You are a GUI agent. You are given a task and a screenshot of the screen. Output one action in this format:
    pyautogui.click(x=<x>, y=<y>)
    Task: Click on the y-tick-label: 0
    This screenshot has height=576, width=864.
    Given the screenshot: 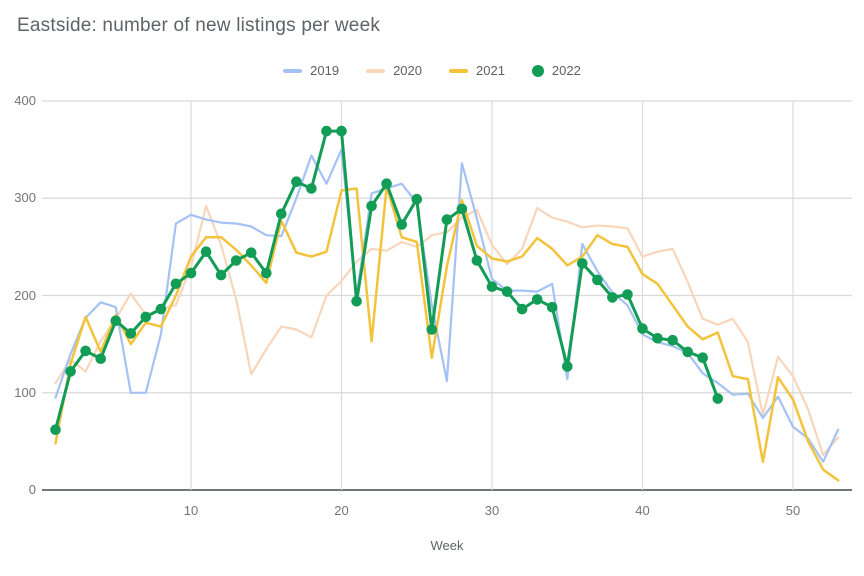 What is the action you would take?
    pyautogui.click(x=32, y=489)
    